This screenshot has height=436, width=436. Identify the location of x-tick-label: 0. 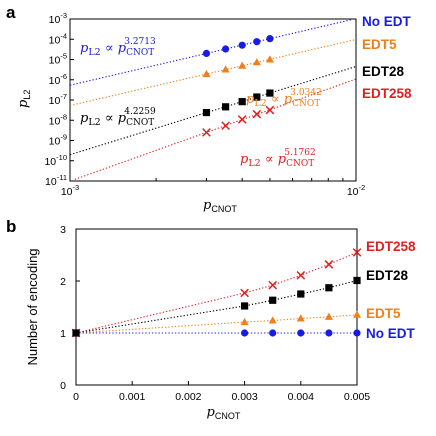
(76, 397).